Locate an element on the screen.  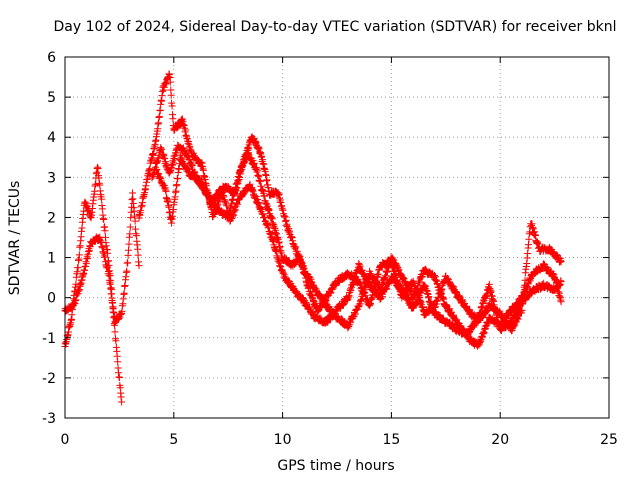
y-tick-label: 1 is located at coordinates (51, 259).